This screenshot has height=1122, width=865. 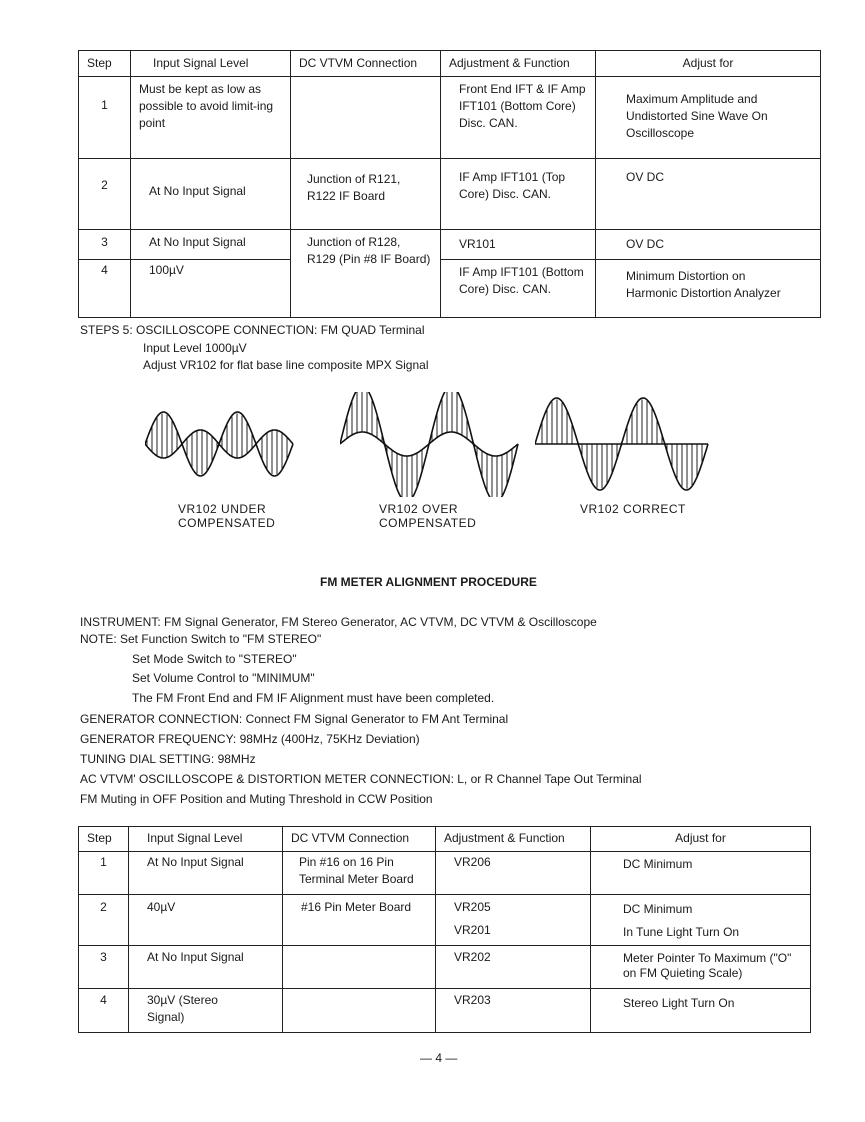 What do you see at coordinates (518, 194) in the screenshot?
I see `adjustment: IF Amp IFT101 (Top Core) Disc. CAN.` at bounding box center [518, 194].